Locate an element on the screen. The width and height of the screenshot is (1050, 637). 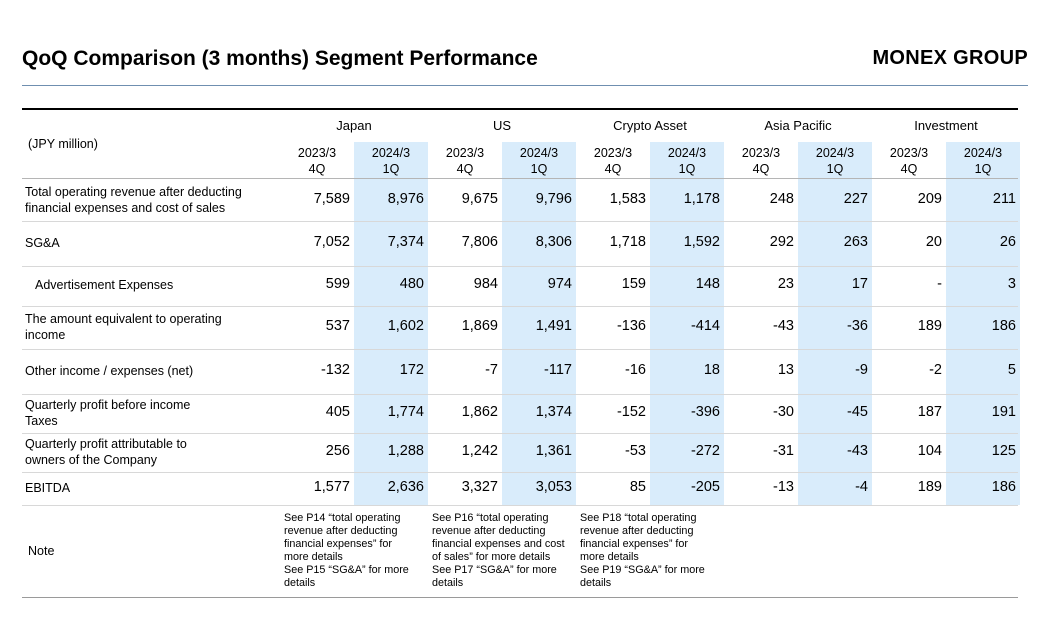
table-cell: 1,288 is located at coordinates (405, 450).